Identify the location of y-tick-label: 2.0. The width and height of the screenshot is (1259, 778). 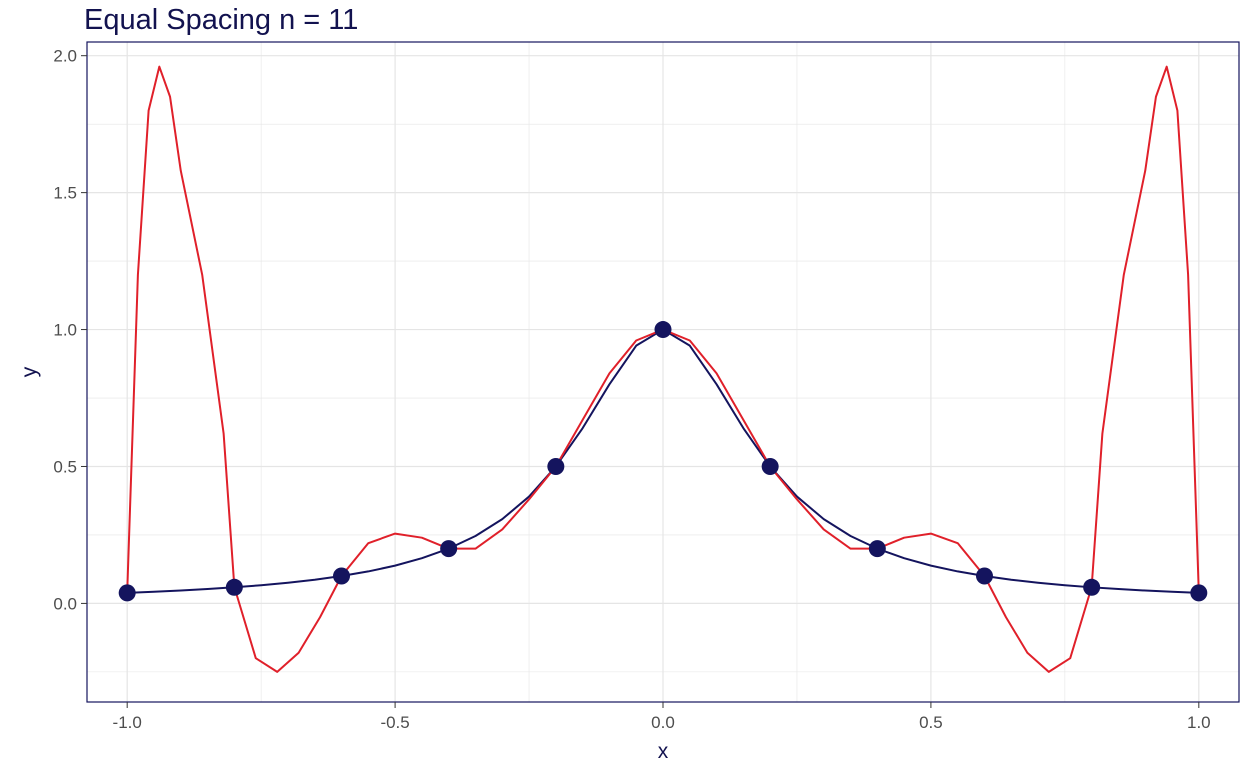
(65, 56).